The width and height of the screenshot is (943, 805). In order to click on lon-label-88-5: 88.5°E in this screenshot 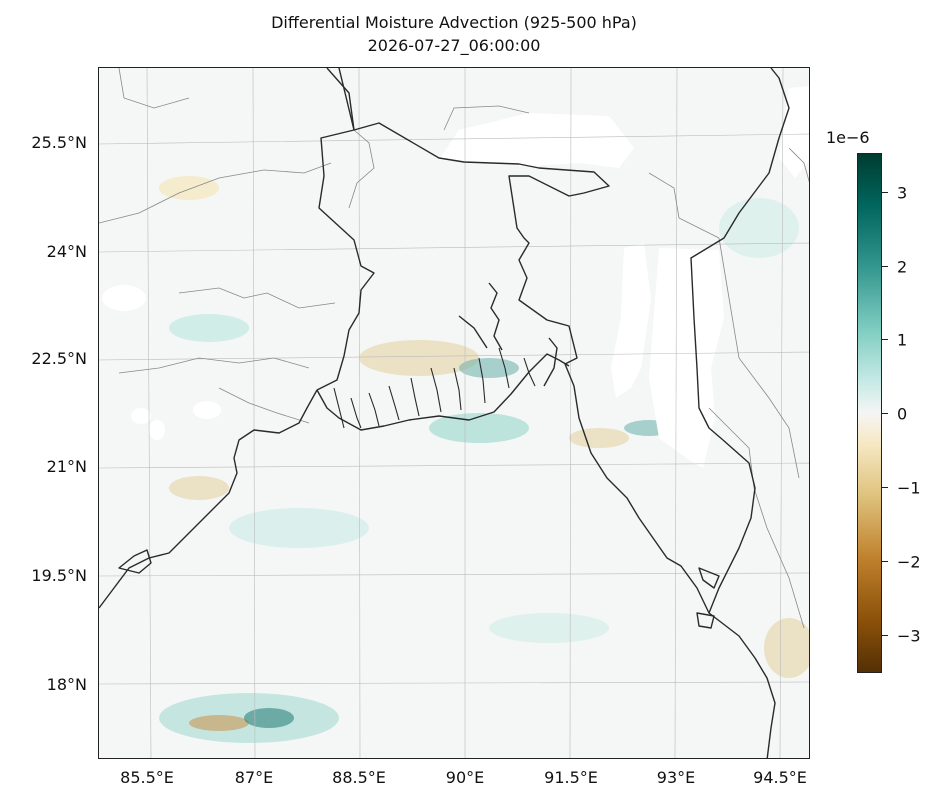, I will do `click(359, 777)`.